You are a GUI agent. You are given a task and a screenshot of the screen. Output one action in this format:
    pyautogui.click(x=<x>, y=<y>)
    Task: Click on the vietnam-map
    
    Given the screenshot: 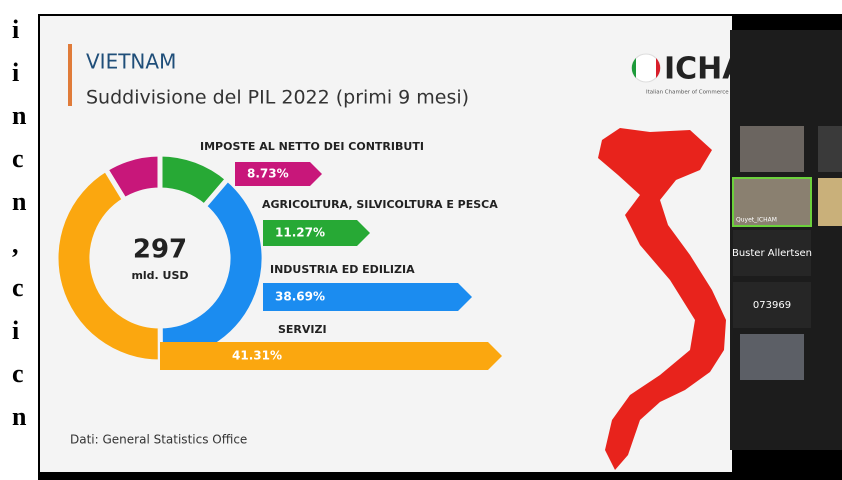 What is the action you would take?
    pyautogui.click(x=662, y=299)
    